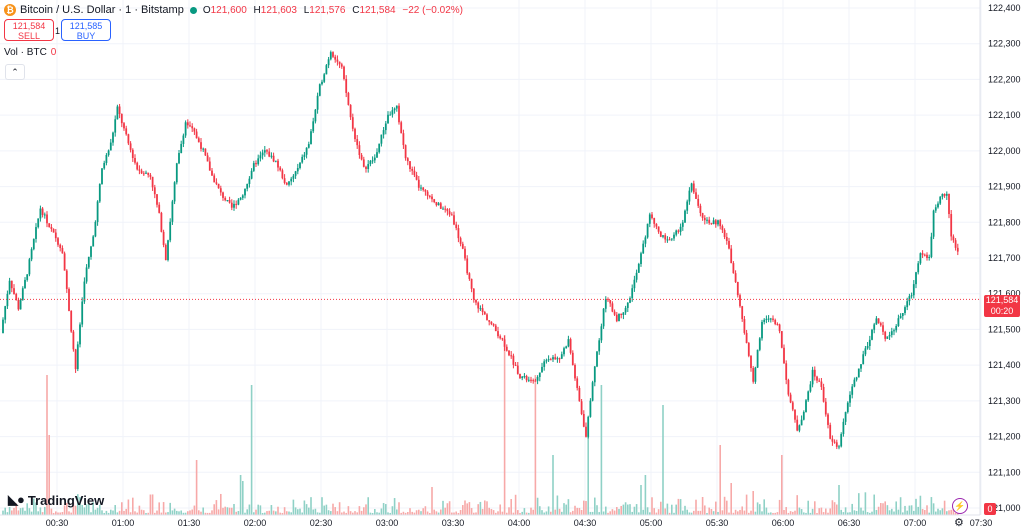 The image size is (1024, 531). I want to click on gear-icon: ⚙, so click(959, 523).